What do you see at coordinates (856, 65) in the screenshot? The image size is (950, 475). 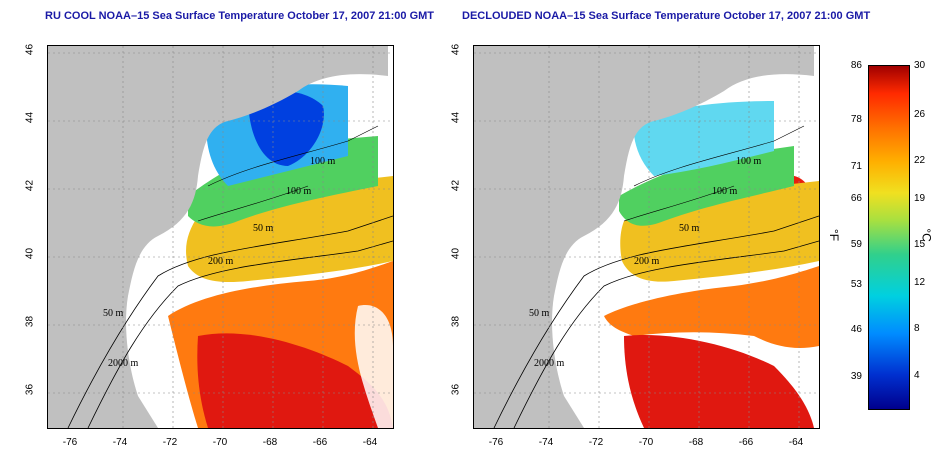 I see `colorbar-f-tick: 86` at bounding box center [856, 65].